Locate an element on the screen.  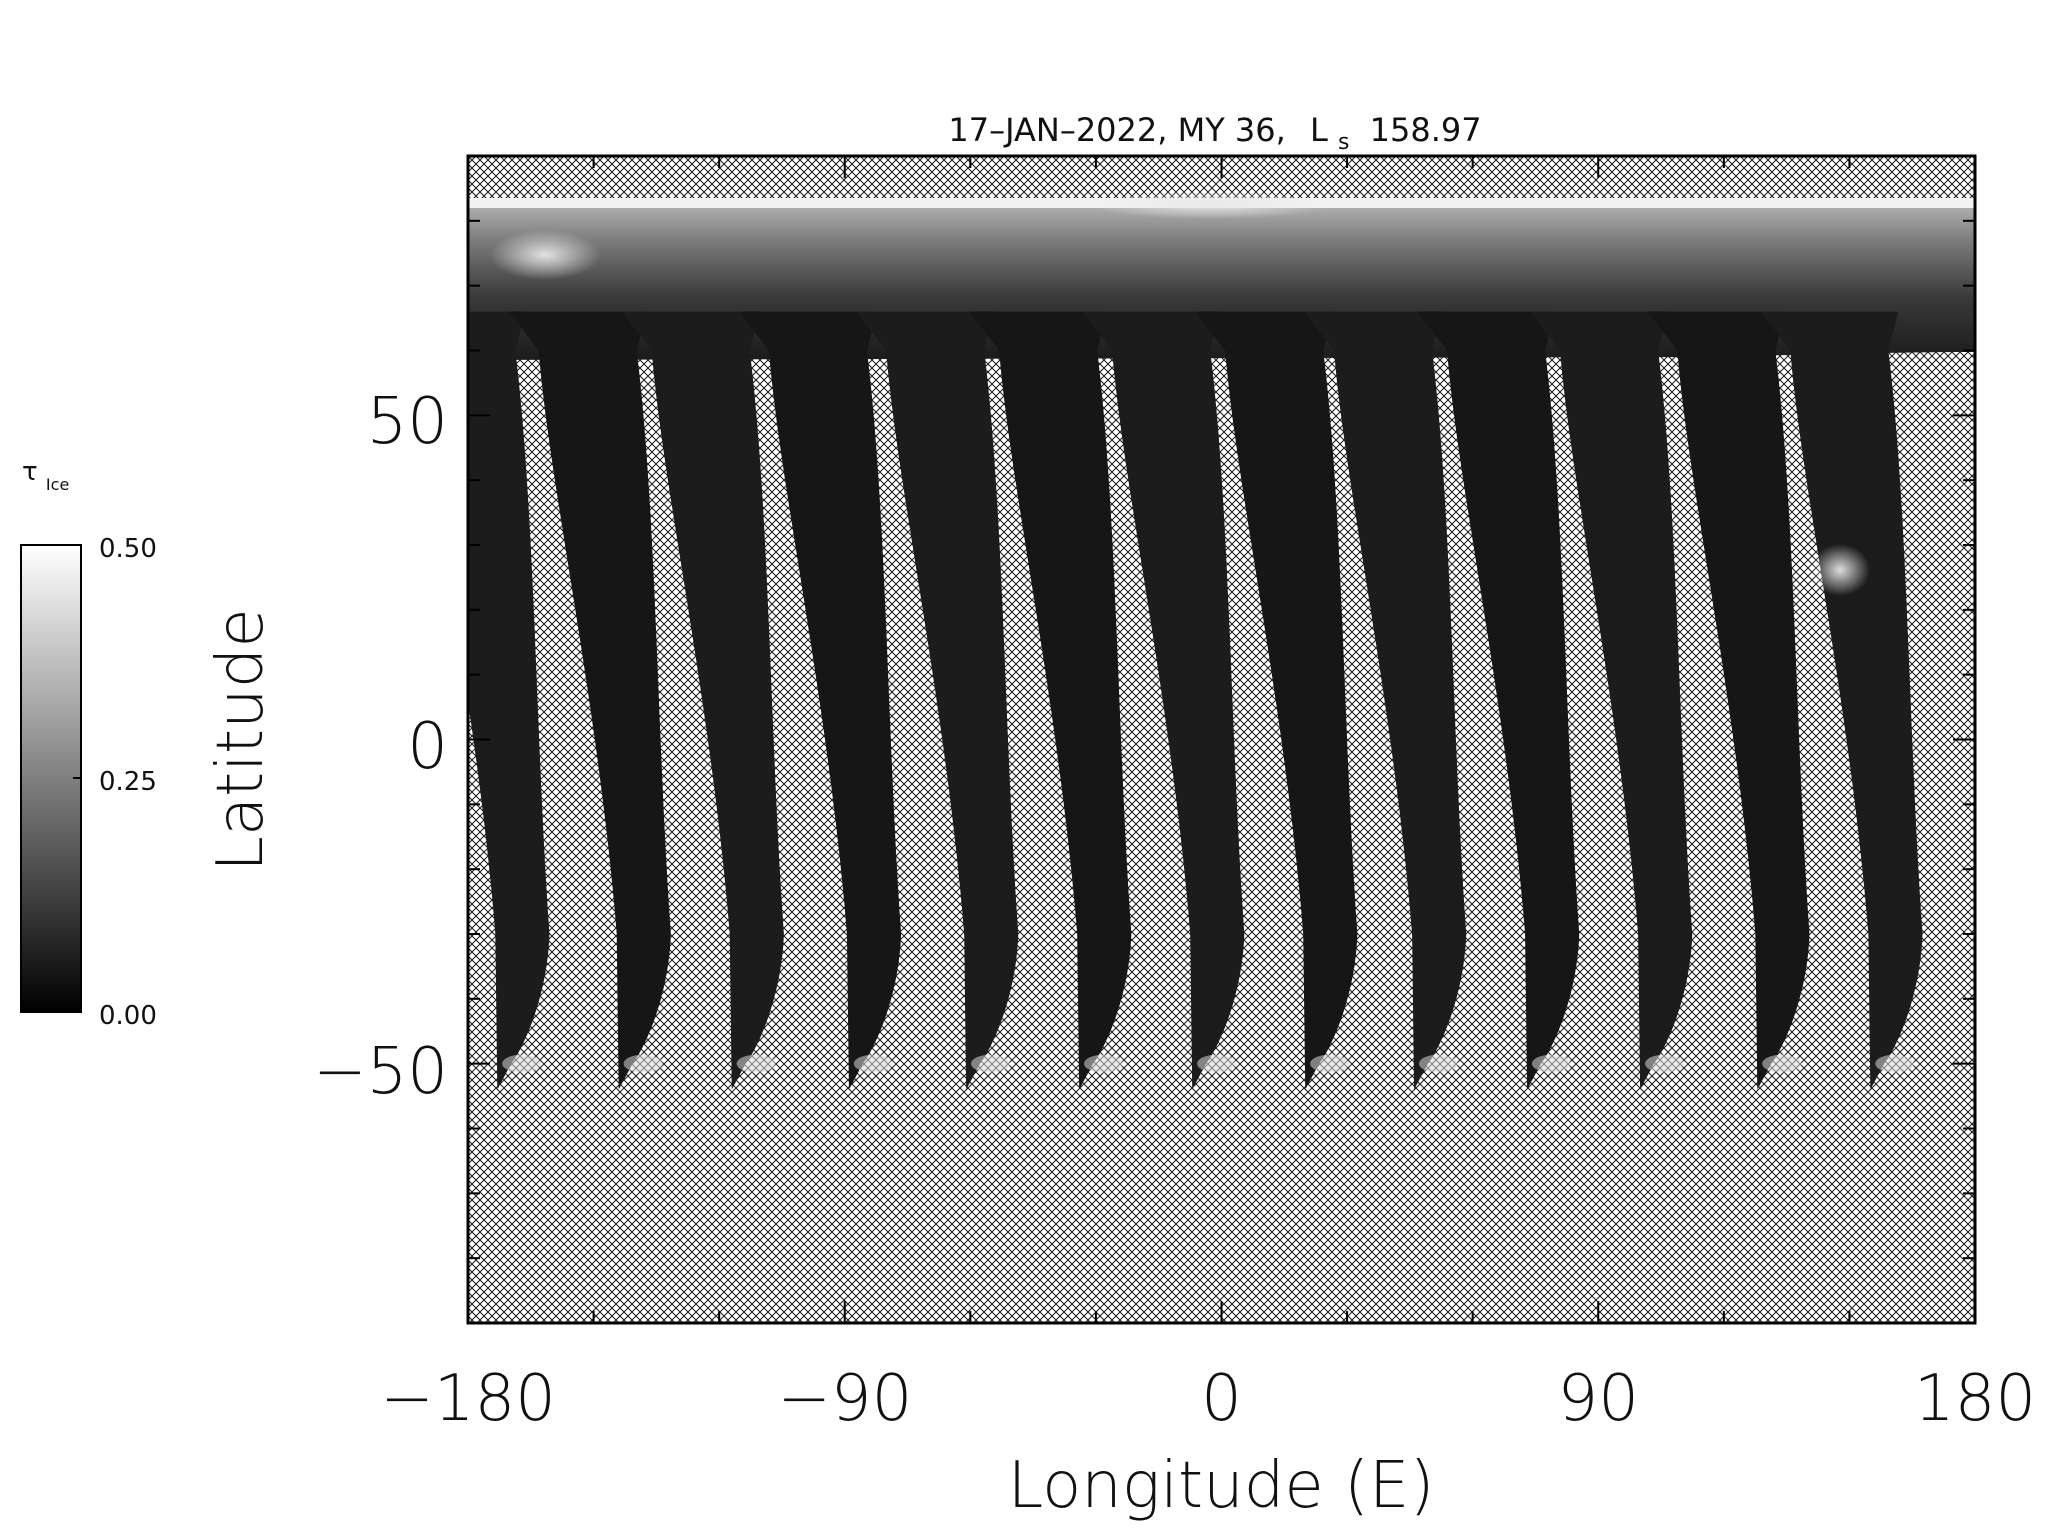
x-tick-labels: −180 −90 0 90 180 is located at coordinates (1208, 1399).